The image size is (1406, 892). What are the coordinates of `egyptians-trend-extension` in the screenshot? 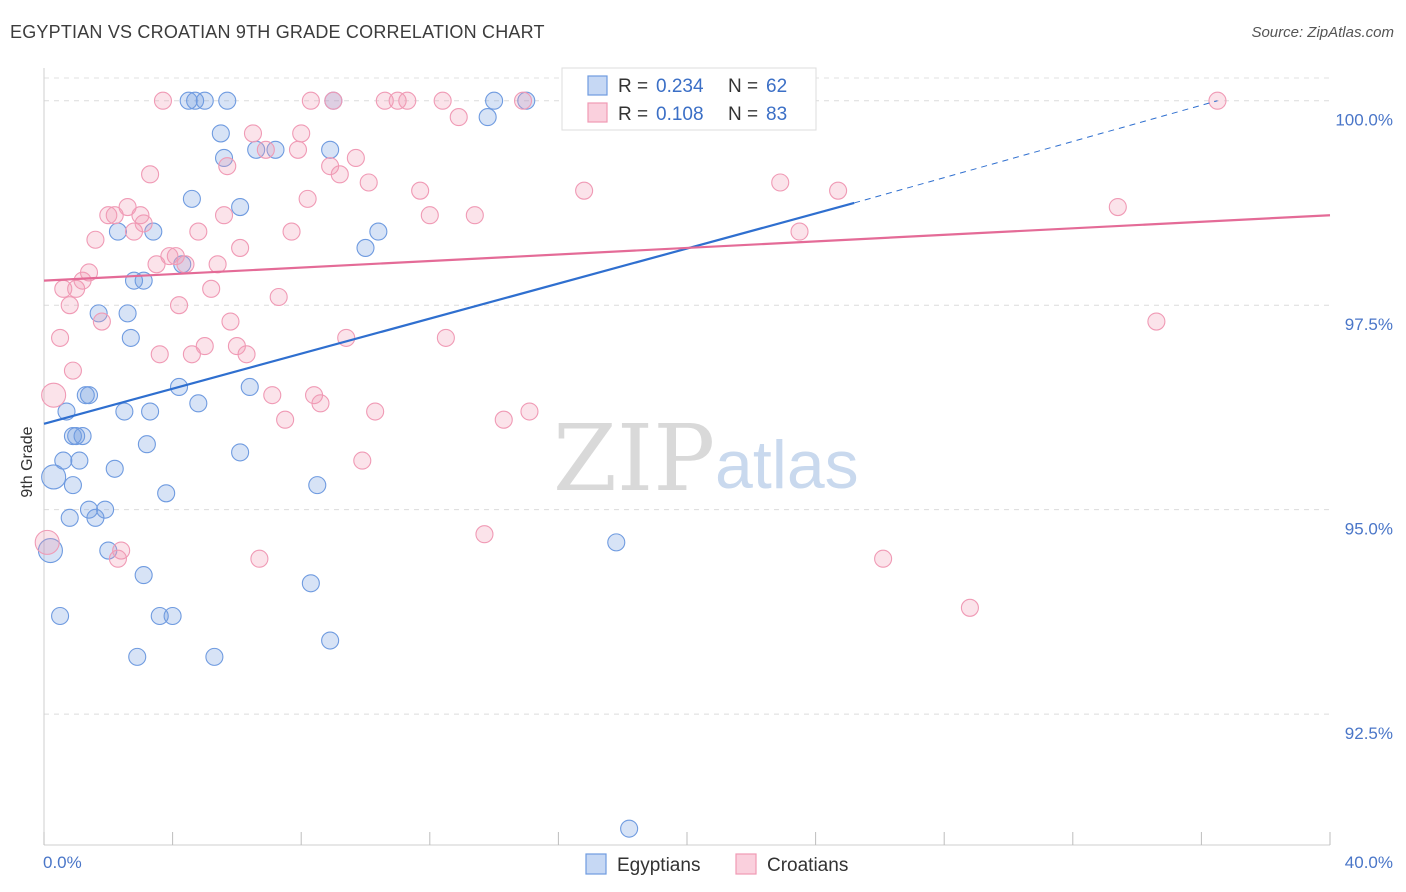 It's located at (1036, 152).